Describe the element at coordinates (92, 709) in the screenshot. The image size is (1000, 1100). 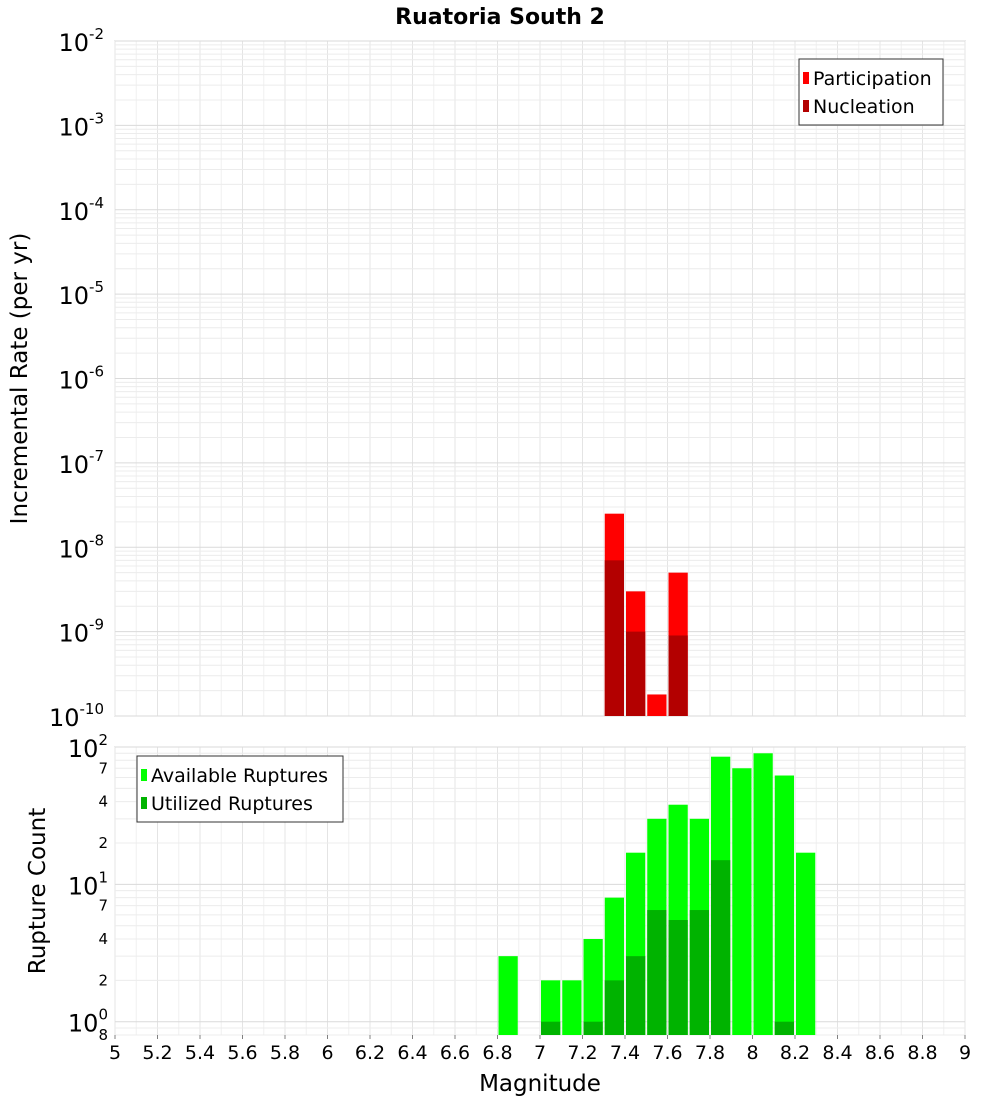
I see `rate-y-tick-exponent: -10` at that location.